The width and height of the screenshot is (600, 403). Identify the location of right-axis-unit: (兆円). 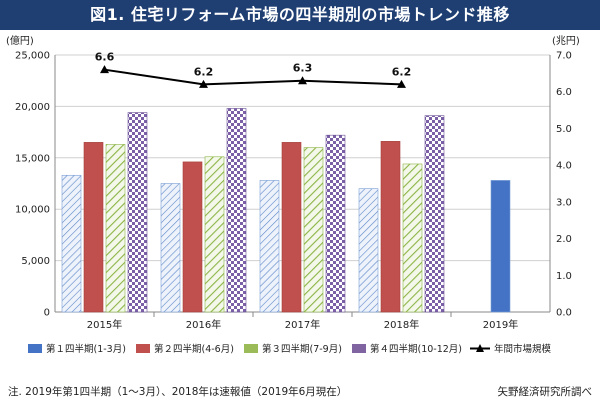
(566, 41).